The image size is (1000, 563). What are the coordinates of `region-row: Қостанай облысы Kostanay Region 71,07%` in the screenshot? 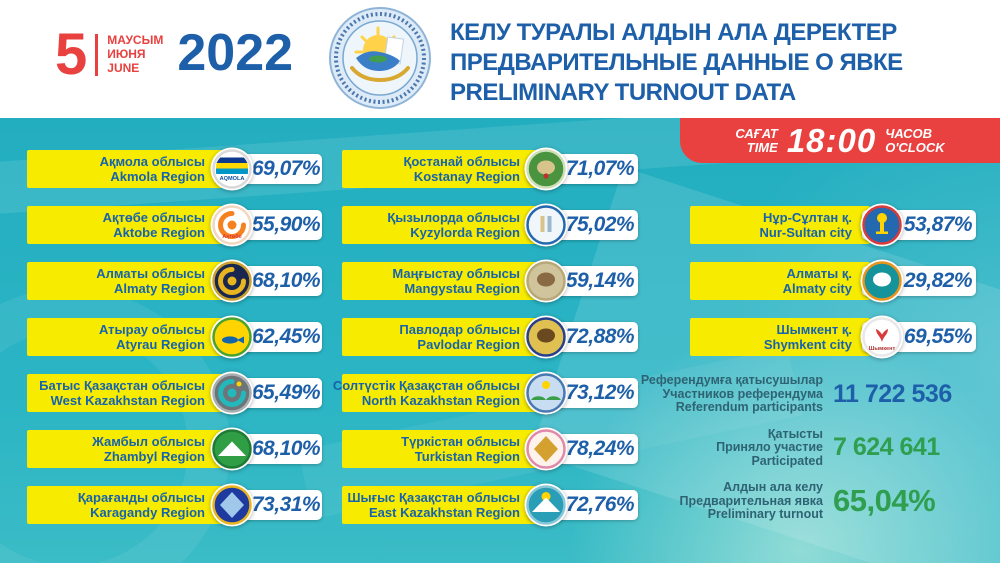 It's located at (500, 169).